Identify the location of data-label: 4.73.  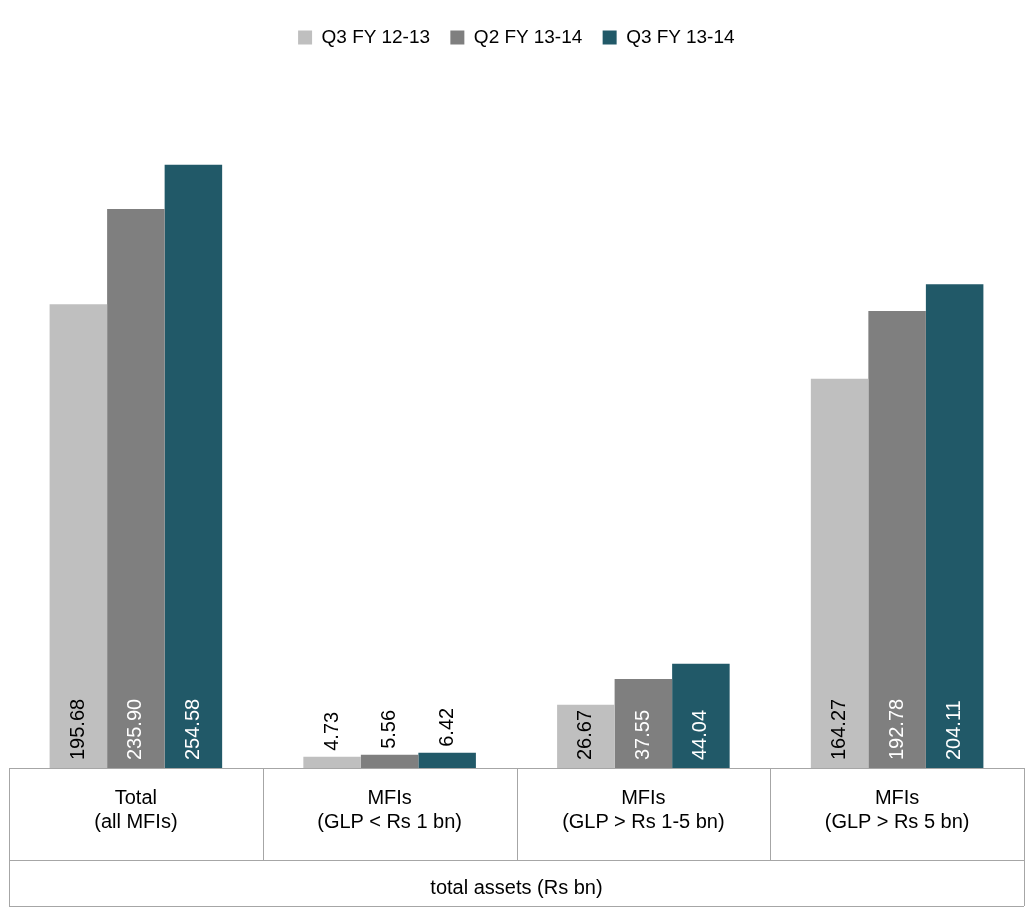
(330, 731).